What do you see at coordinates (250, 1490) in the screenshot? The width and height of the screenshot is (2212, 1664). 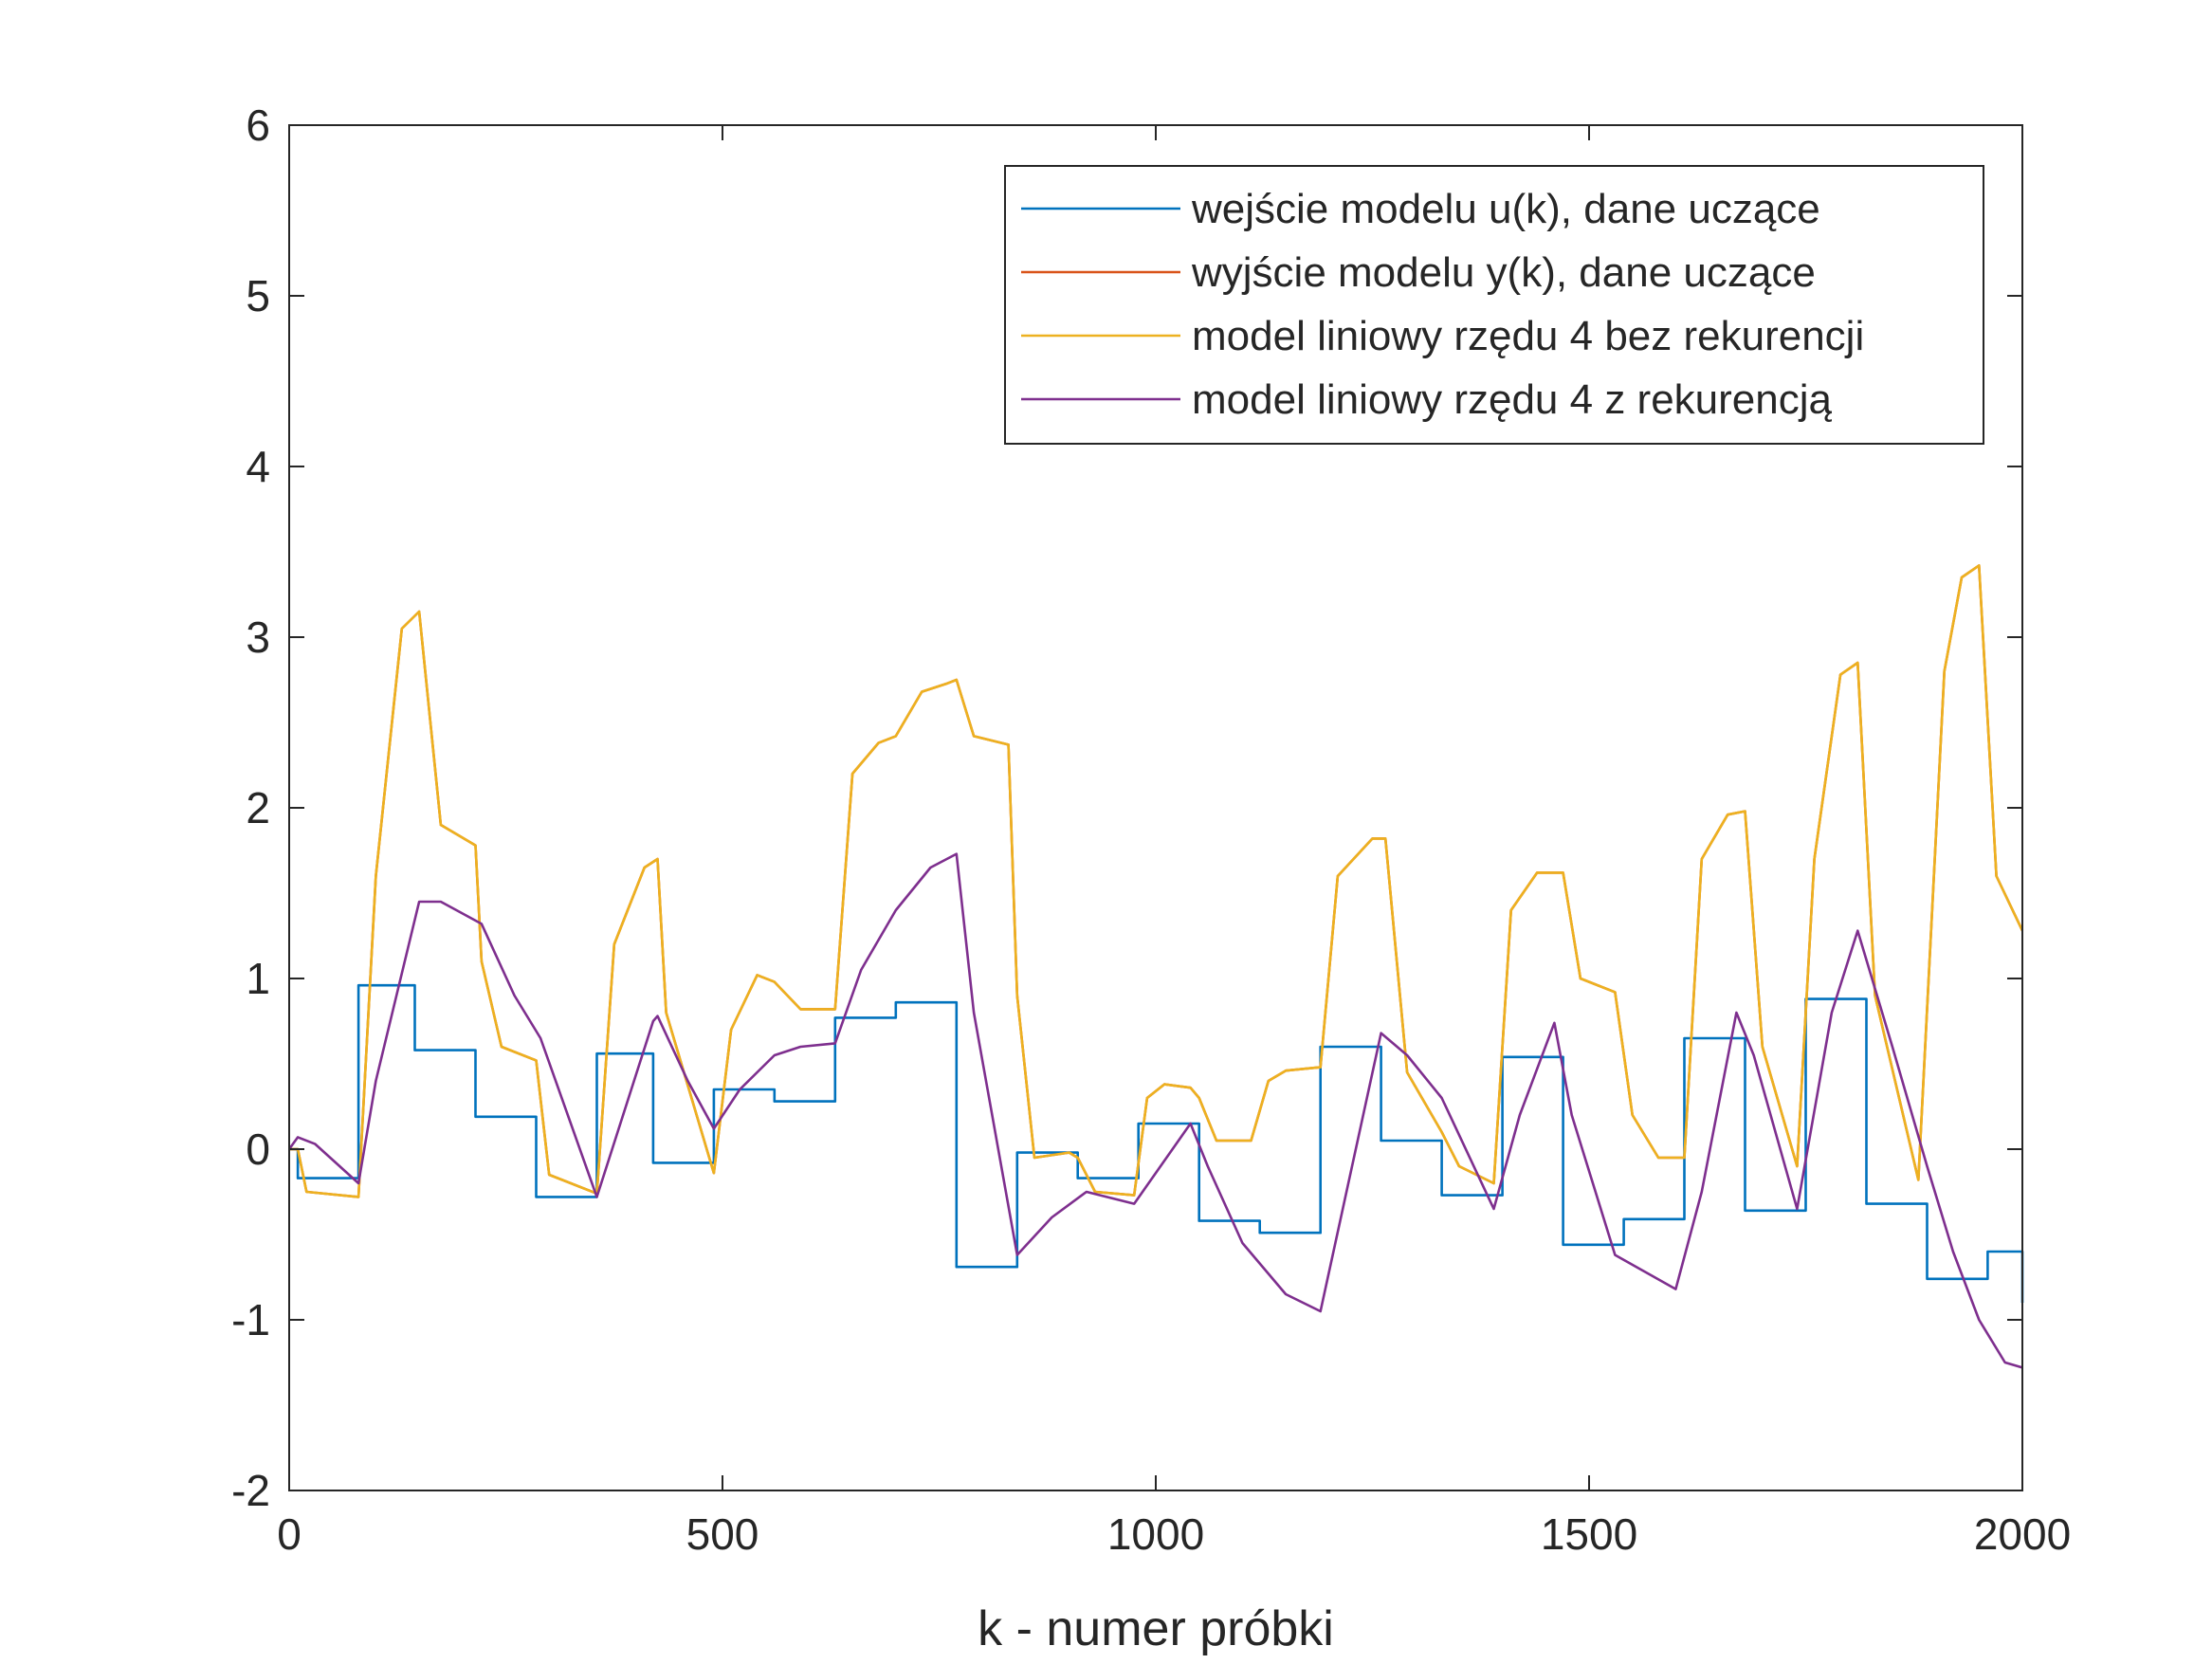 I see `y-tick-label: -2` at bounding box center [250, 1490].